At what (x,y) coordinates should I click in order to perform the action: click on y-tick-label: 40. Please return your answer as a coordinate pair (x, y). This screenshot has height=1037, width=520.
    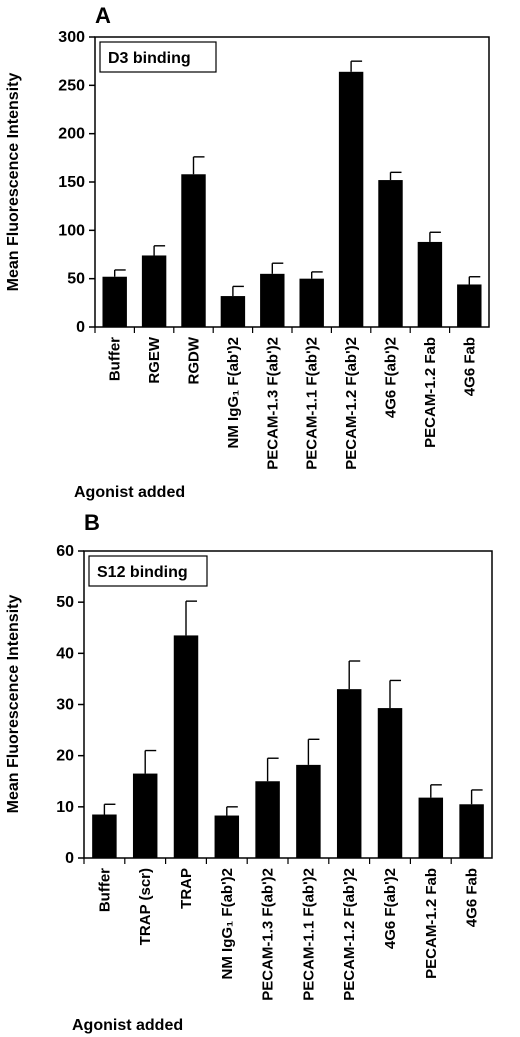
    Looking at the image, I should click on (65, 653).